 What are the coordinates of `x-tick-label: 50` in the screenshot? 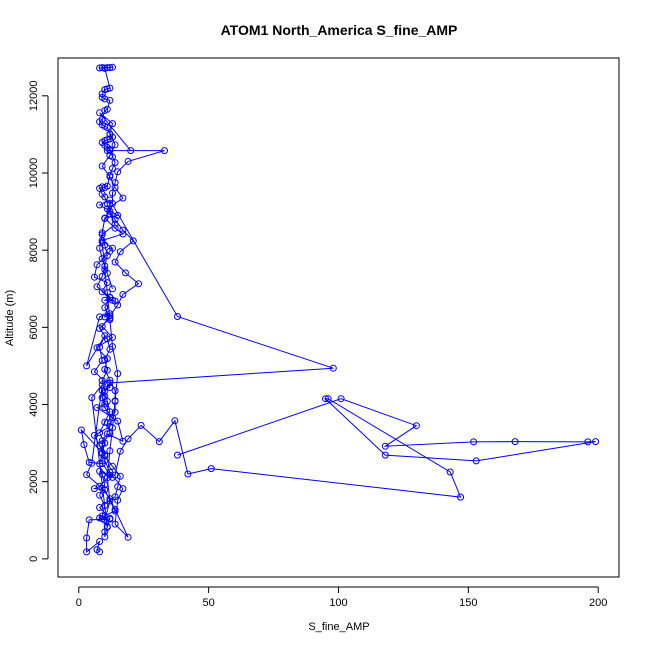 It's located at (209, 603).